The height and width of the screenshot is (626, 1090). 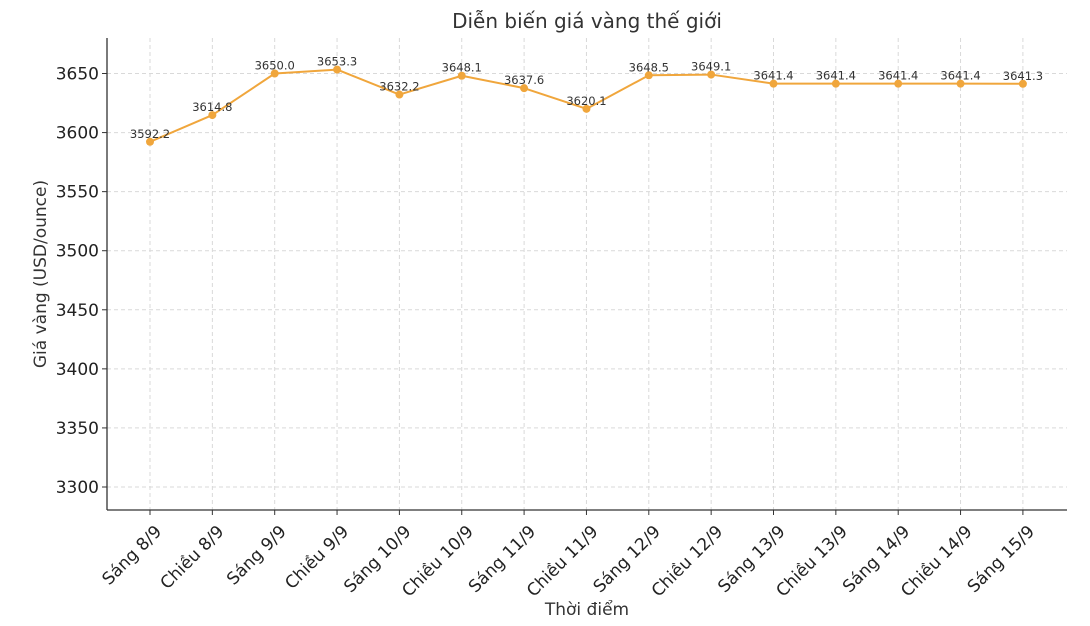 I want to click on chart-title: Diễn biến giá vàng thế giới, so click(x=587, y=21).